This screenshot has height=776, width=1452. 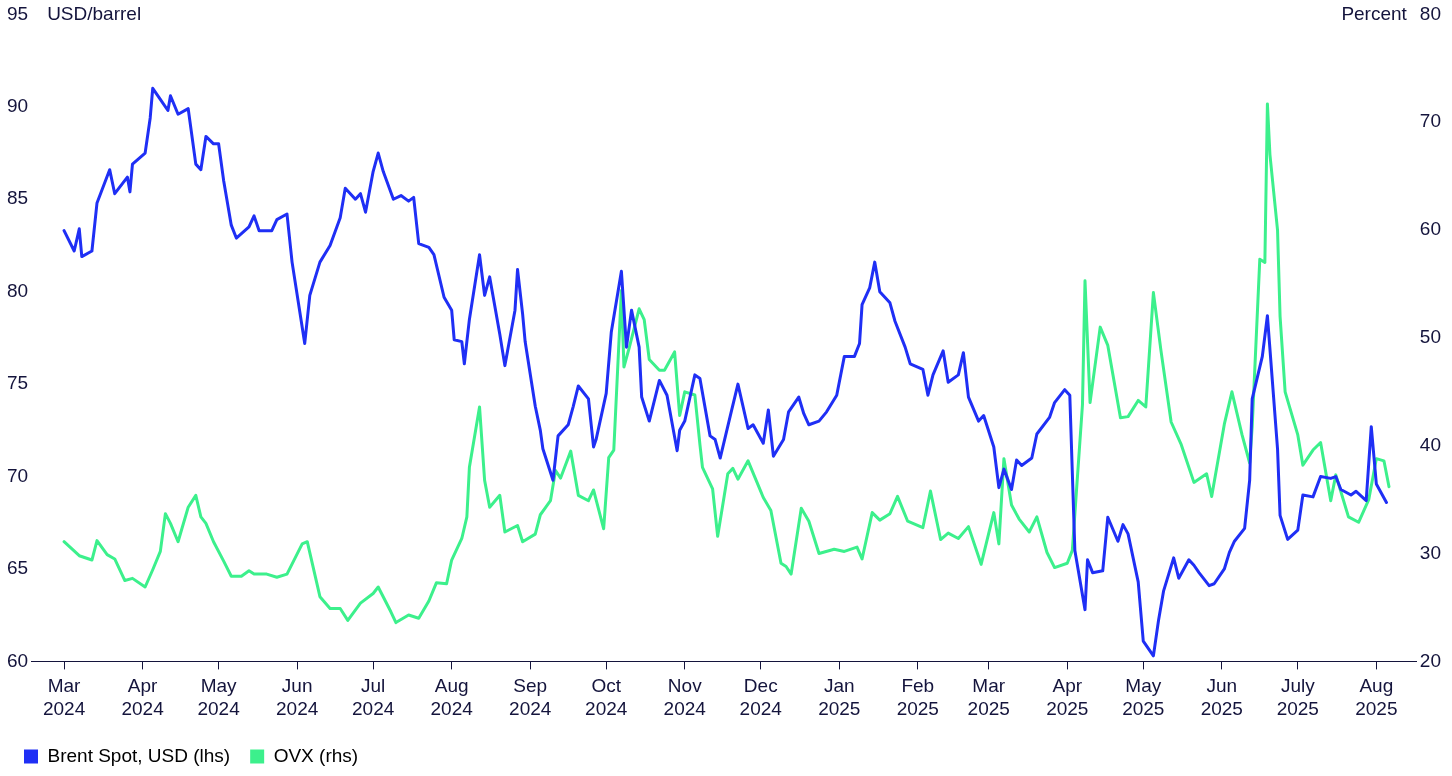 What do you see at coordinates (1430, 13) in the screenshot?
I see `y2-tick-label: 80` at bounding box center [1430, 13].